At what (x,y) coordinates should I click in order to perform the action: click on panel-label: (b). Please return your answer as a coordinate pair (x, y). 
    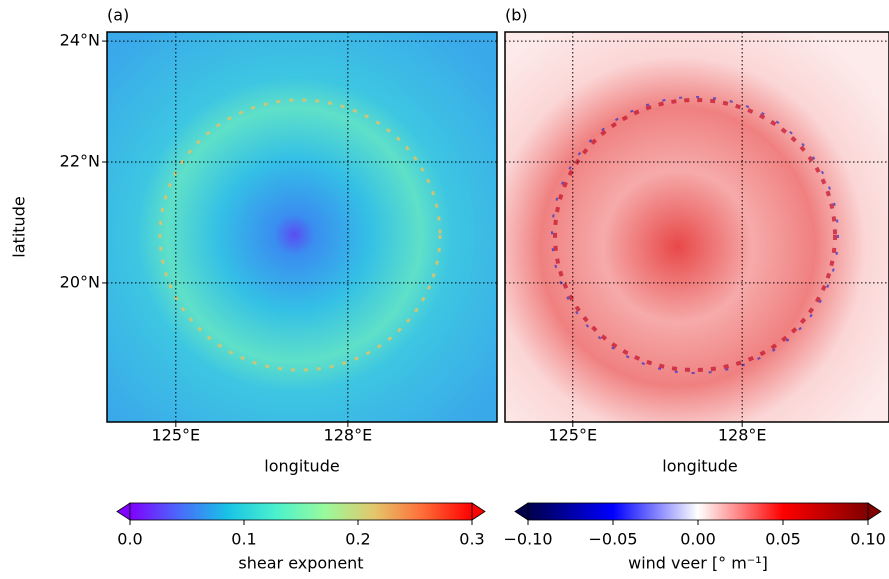
    Looking at the image, I should click on (516, 15).